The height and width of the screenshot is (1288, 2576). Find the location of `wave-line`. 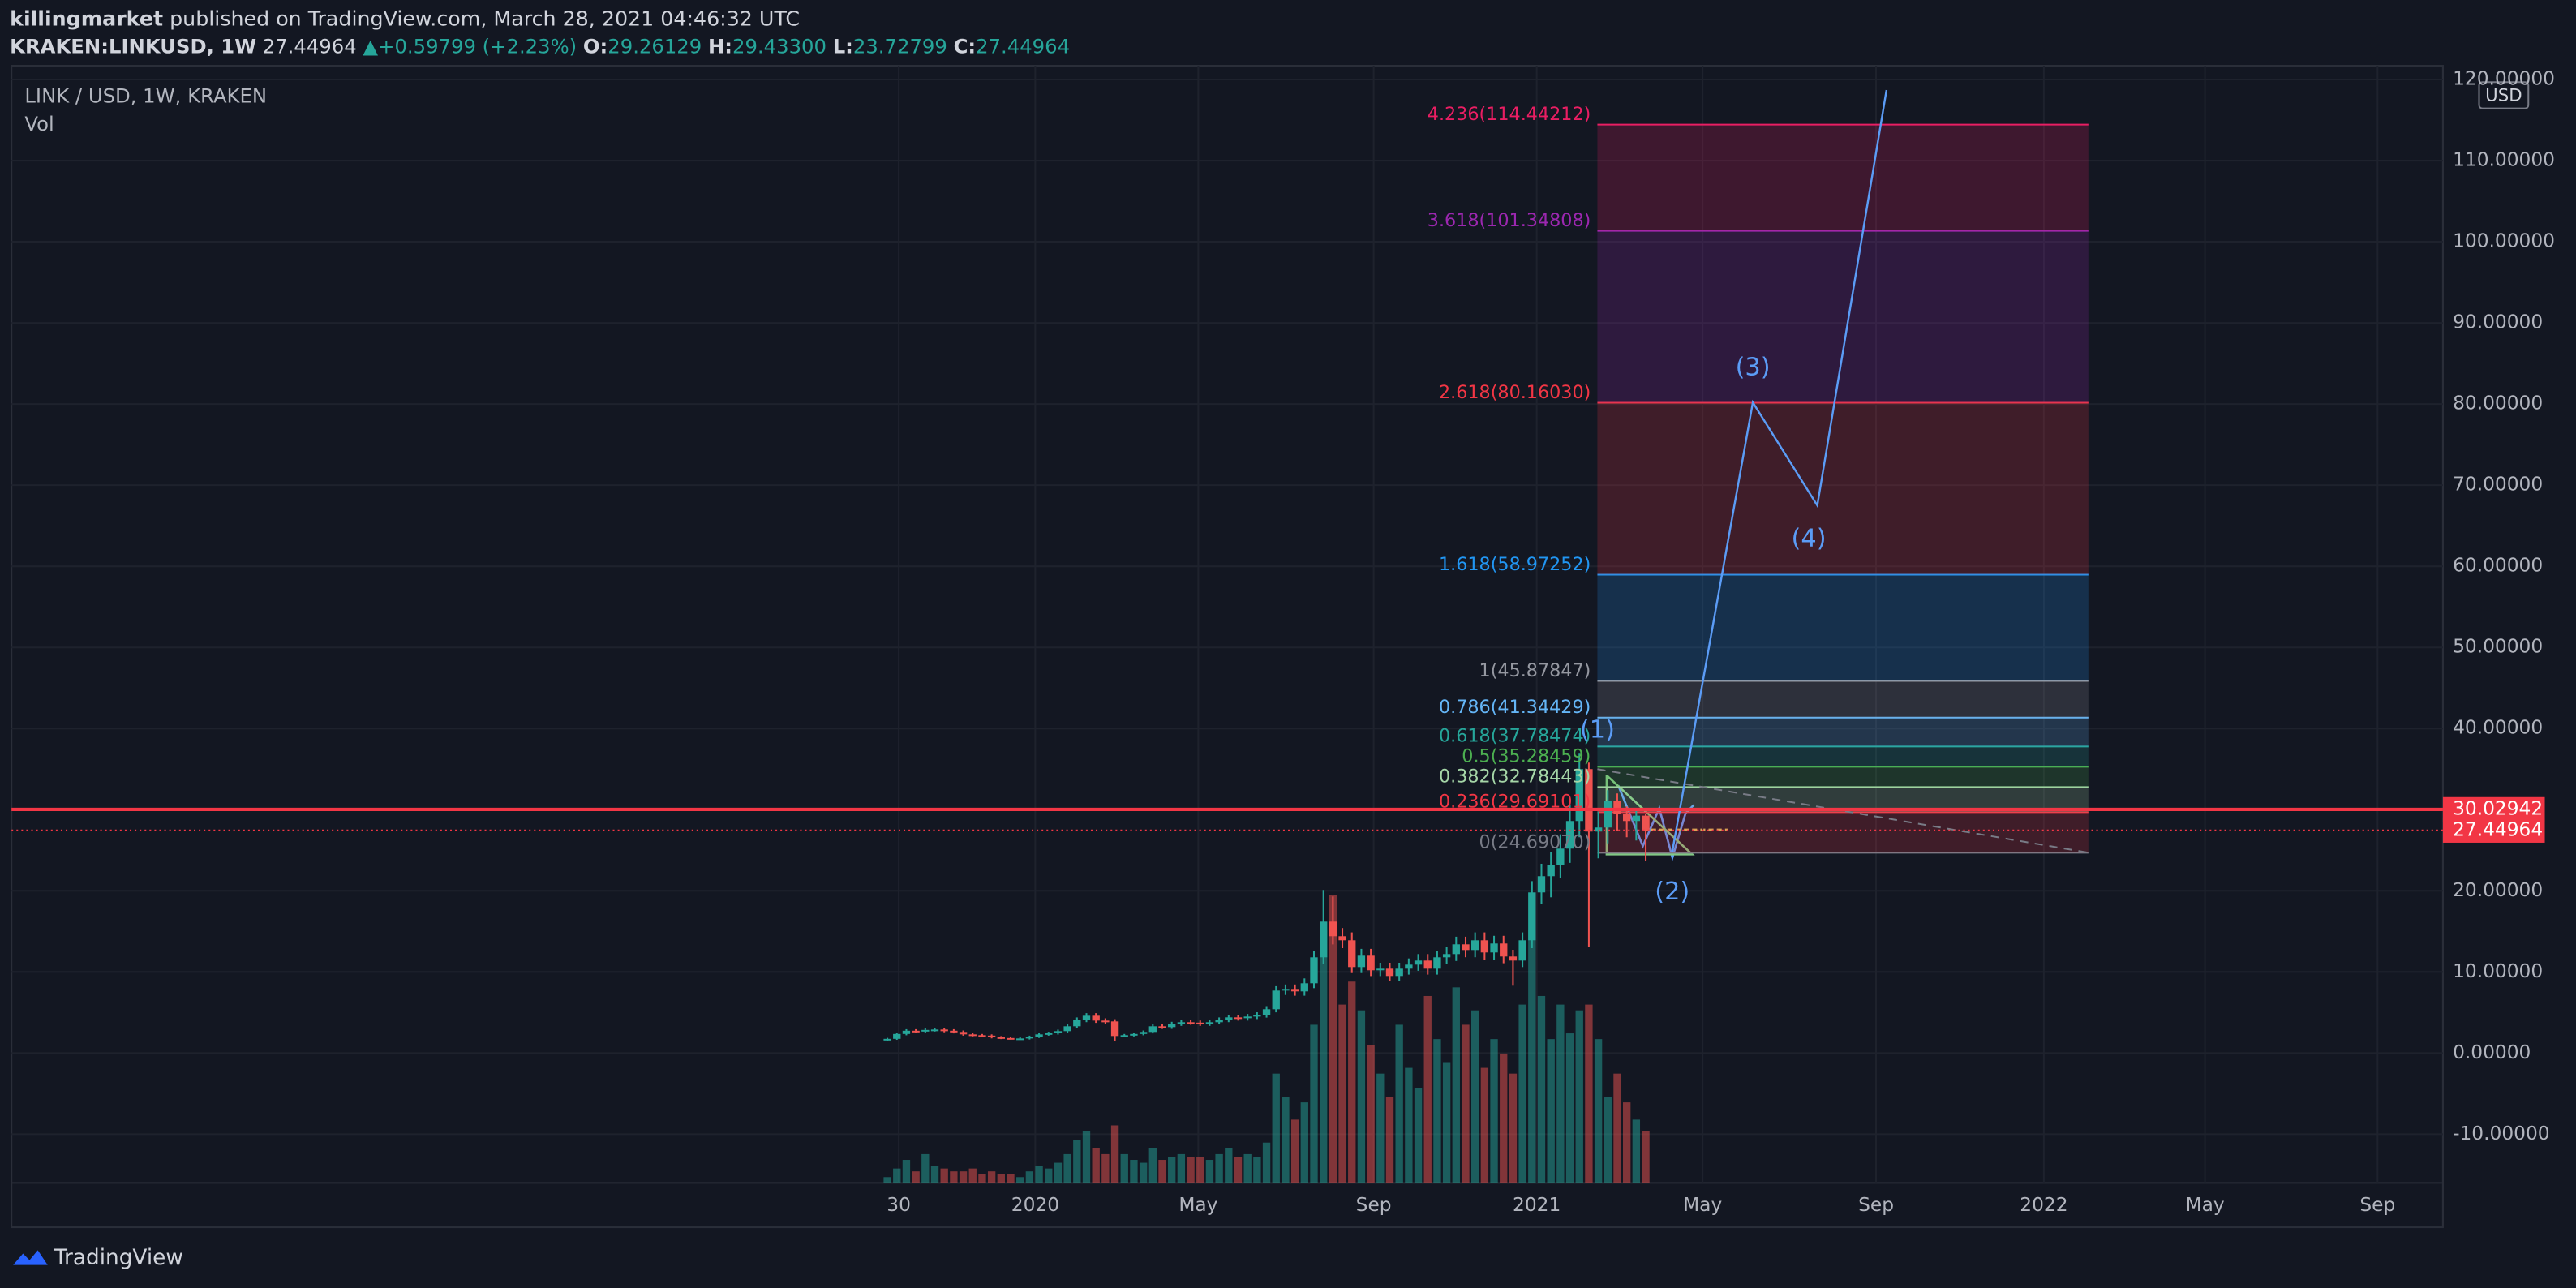

wave-line is located at coordinates (1779, 470).